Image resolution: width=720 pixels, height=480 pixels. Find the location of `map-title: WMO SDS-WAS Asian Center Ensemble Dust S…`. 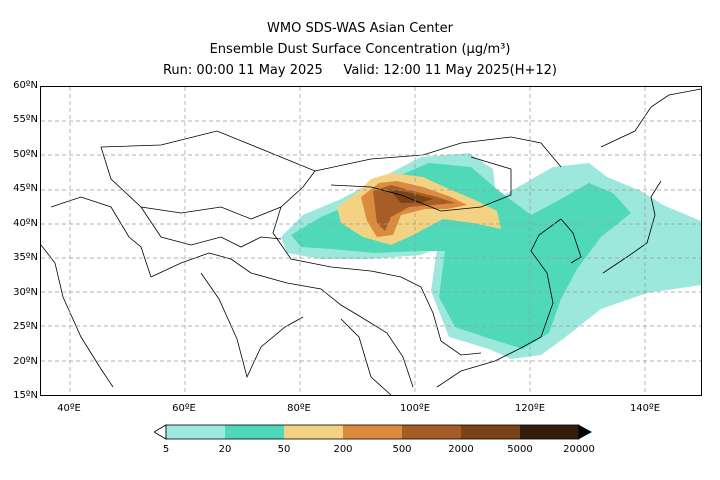

map-title: WMO SDS-WAS Asian Center Ensemble Dust S… is located at coordinates (360, 49).